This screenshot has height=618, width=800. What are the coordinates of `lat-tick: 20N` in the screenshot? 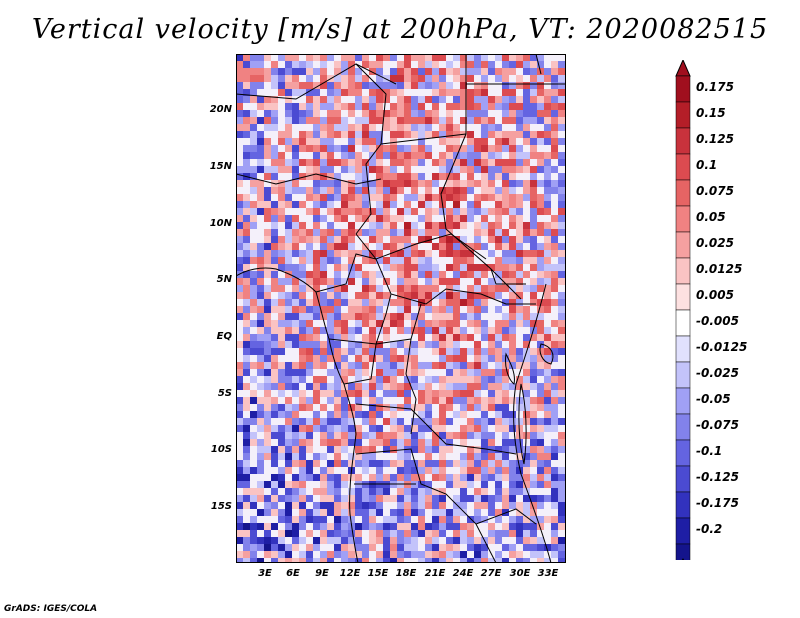 It's located at (220, 109).